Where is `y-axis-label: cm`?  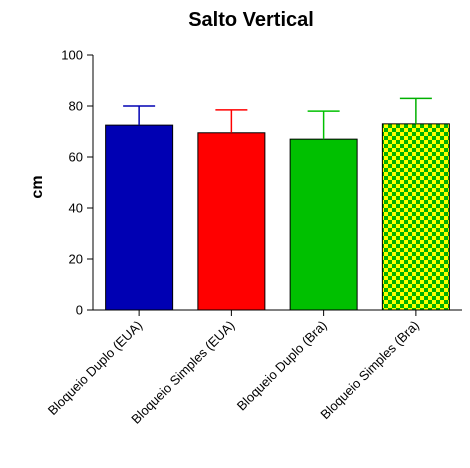
y-axis-label: cm is located at coordinates (37, 186).